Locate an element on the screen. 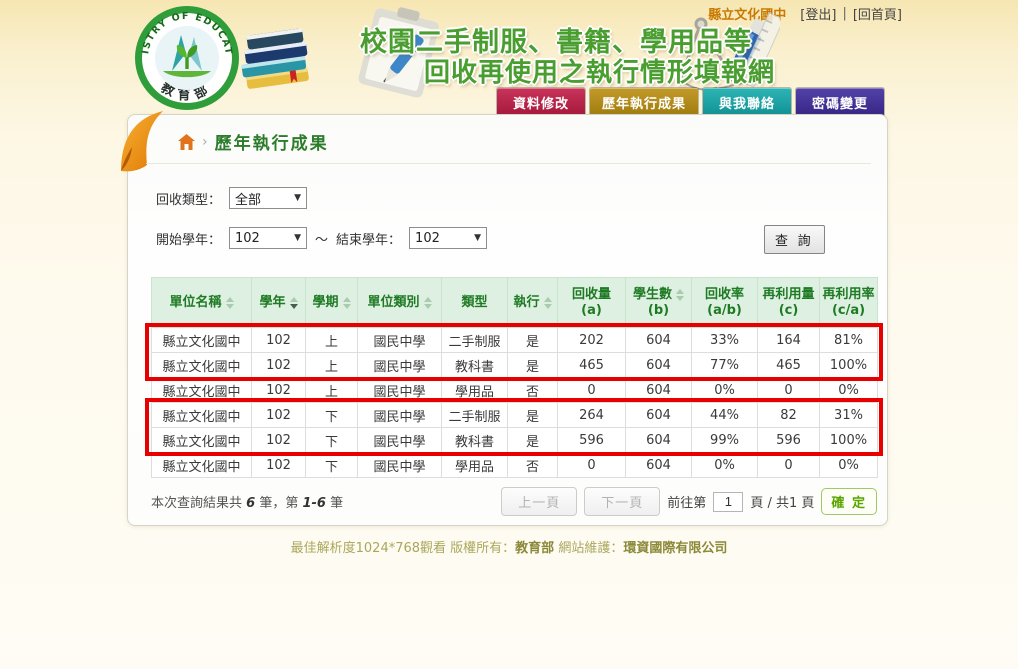  results-range: 1-6 is located at coordinates (314, 503).